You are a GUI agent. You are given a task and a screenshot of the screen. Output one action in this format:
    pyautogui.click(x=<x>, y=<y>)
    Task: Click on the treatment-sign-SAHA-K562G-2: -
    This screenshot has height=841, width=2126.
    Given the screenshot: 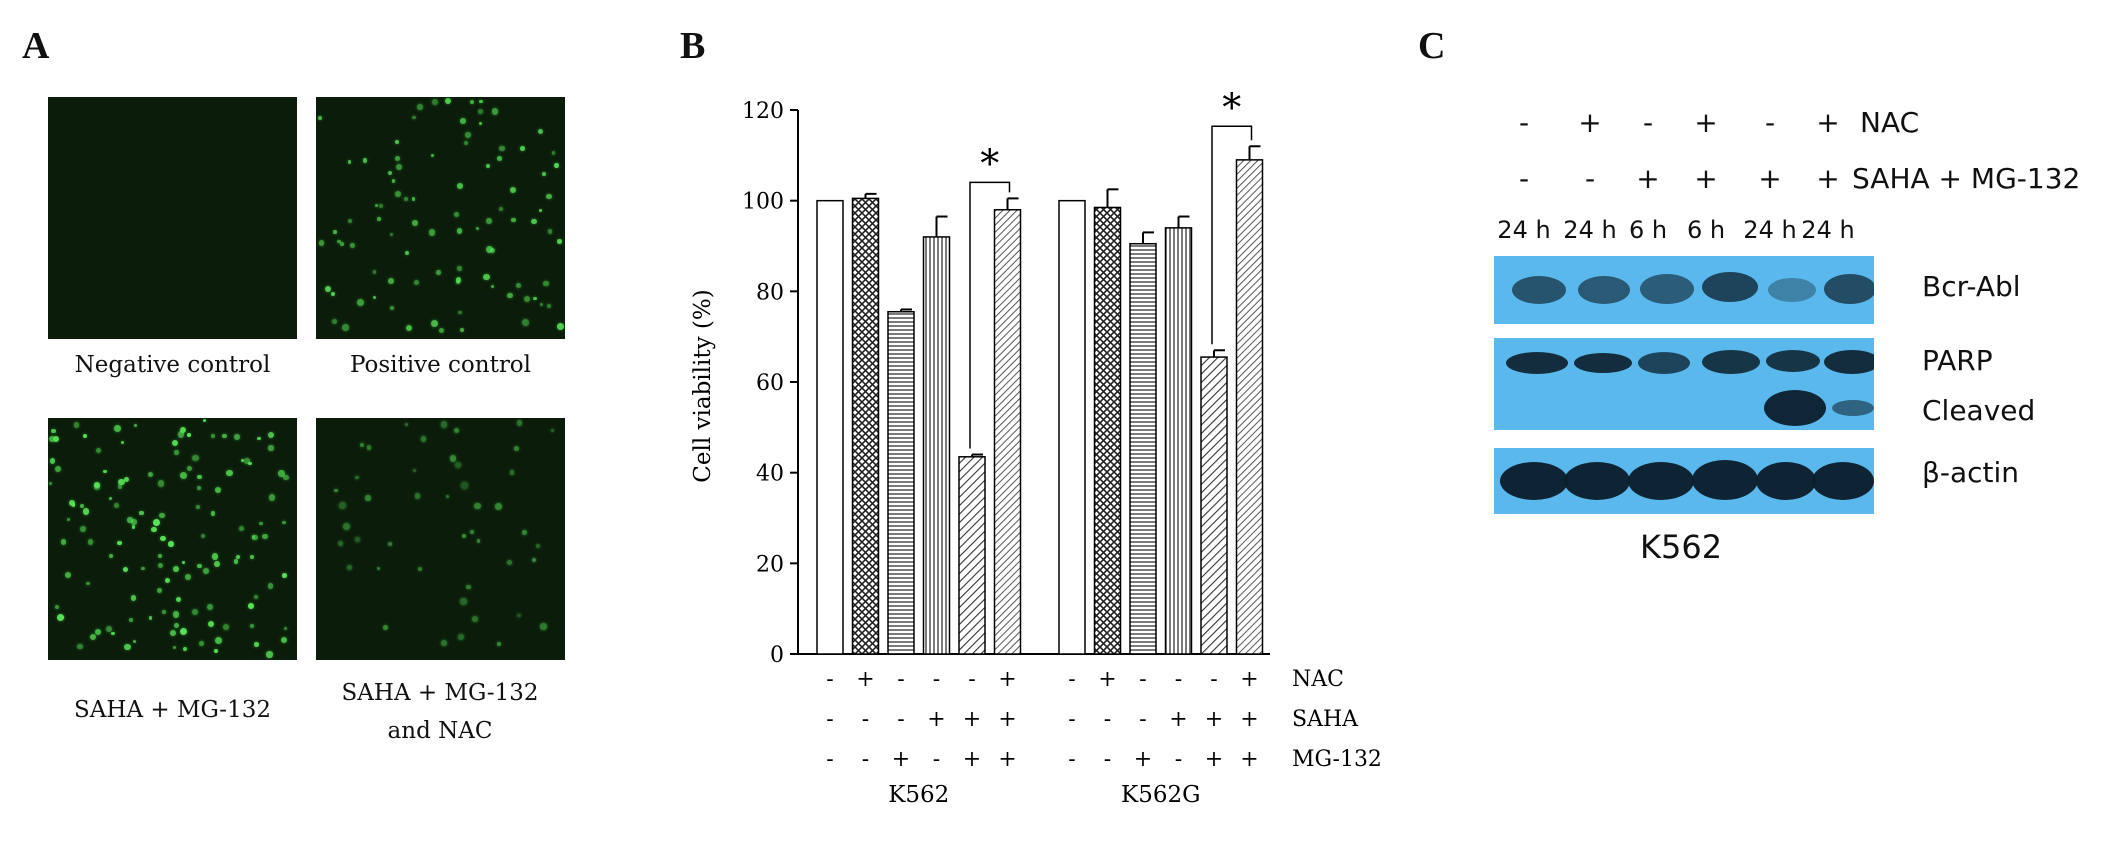 What is the action you would take?
    pyautogui.click(x=1107, y=719)
    